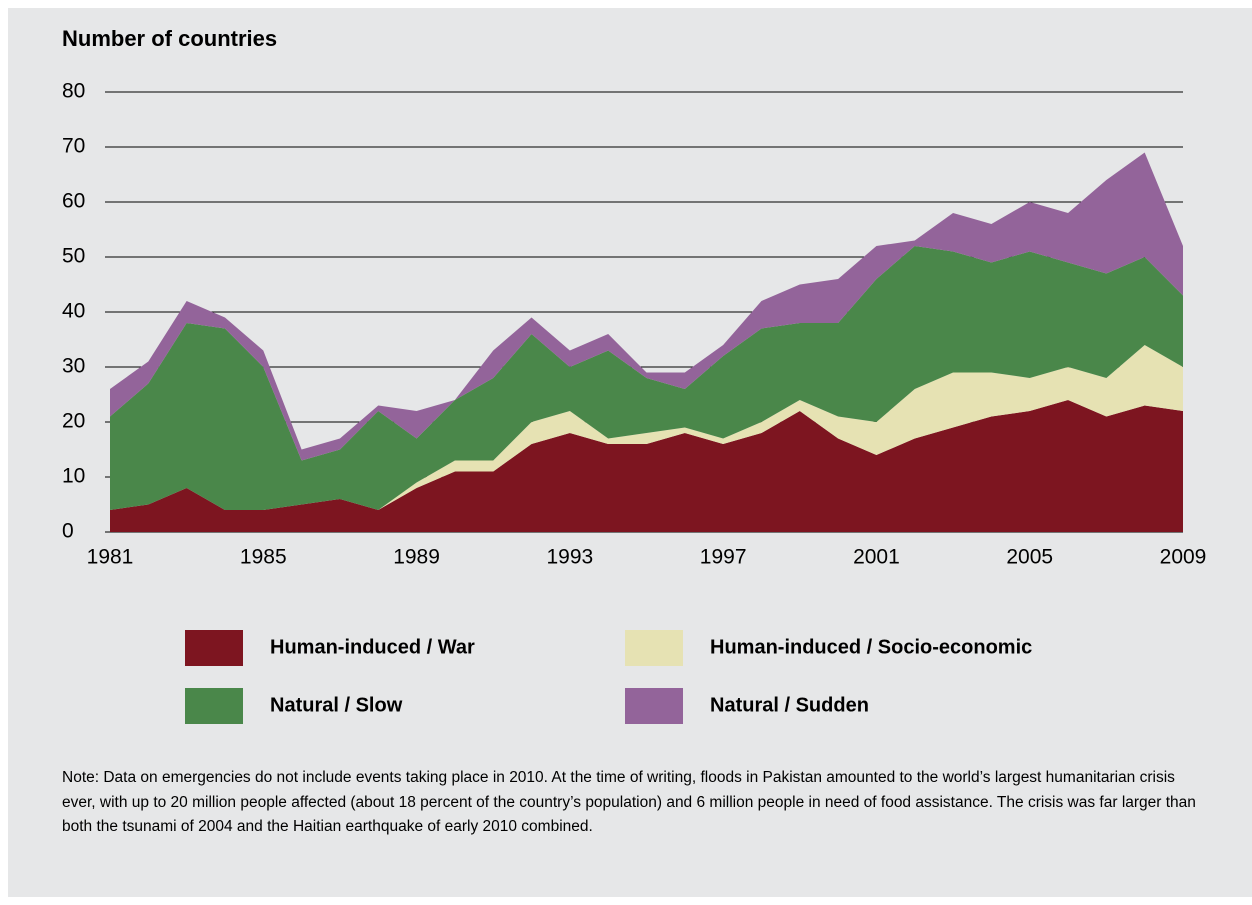 This screenshot has width=1252, height=905. I want to click on x-tick-label: 2001, so click(876, 557).